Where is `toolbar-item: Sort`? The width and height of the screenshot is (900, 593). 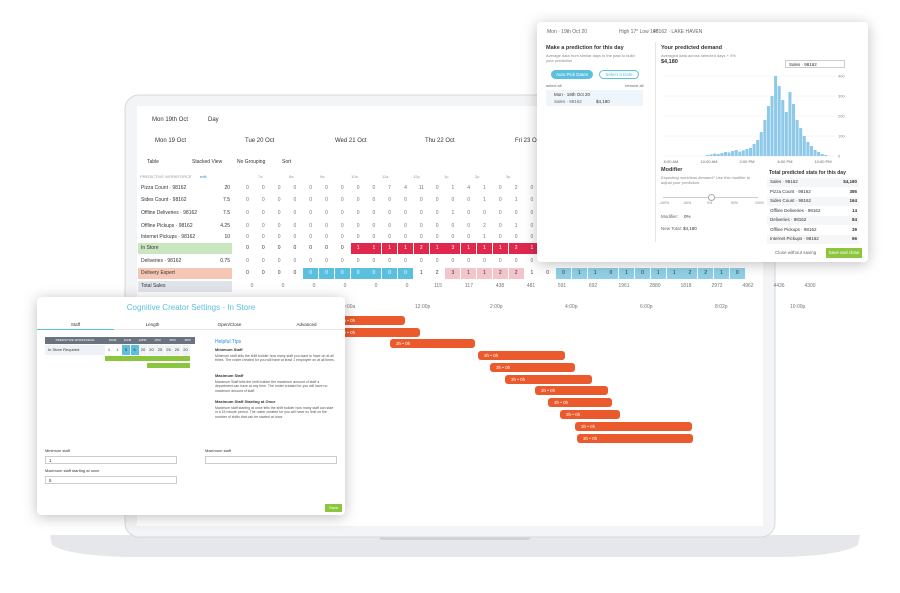 toolbar-item: Sort is located at coordinates (287, 162).